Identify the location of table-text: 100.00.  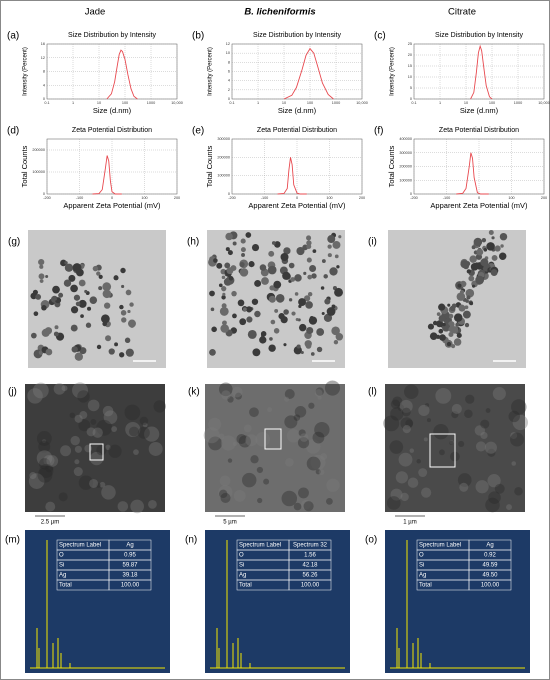
(130, 586).